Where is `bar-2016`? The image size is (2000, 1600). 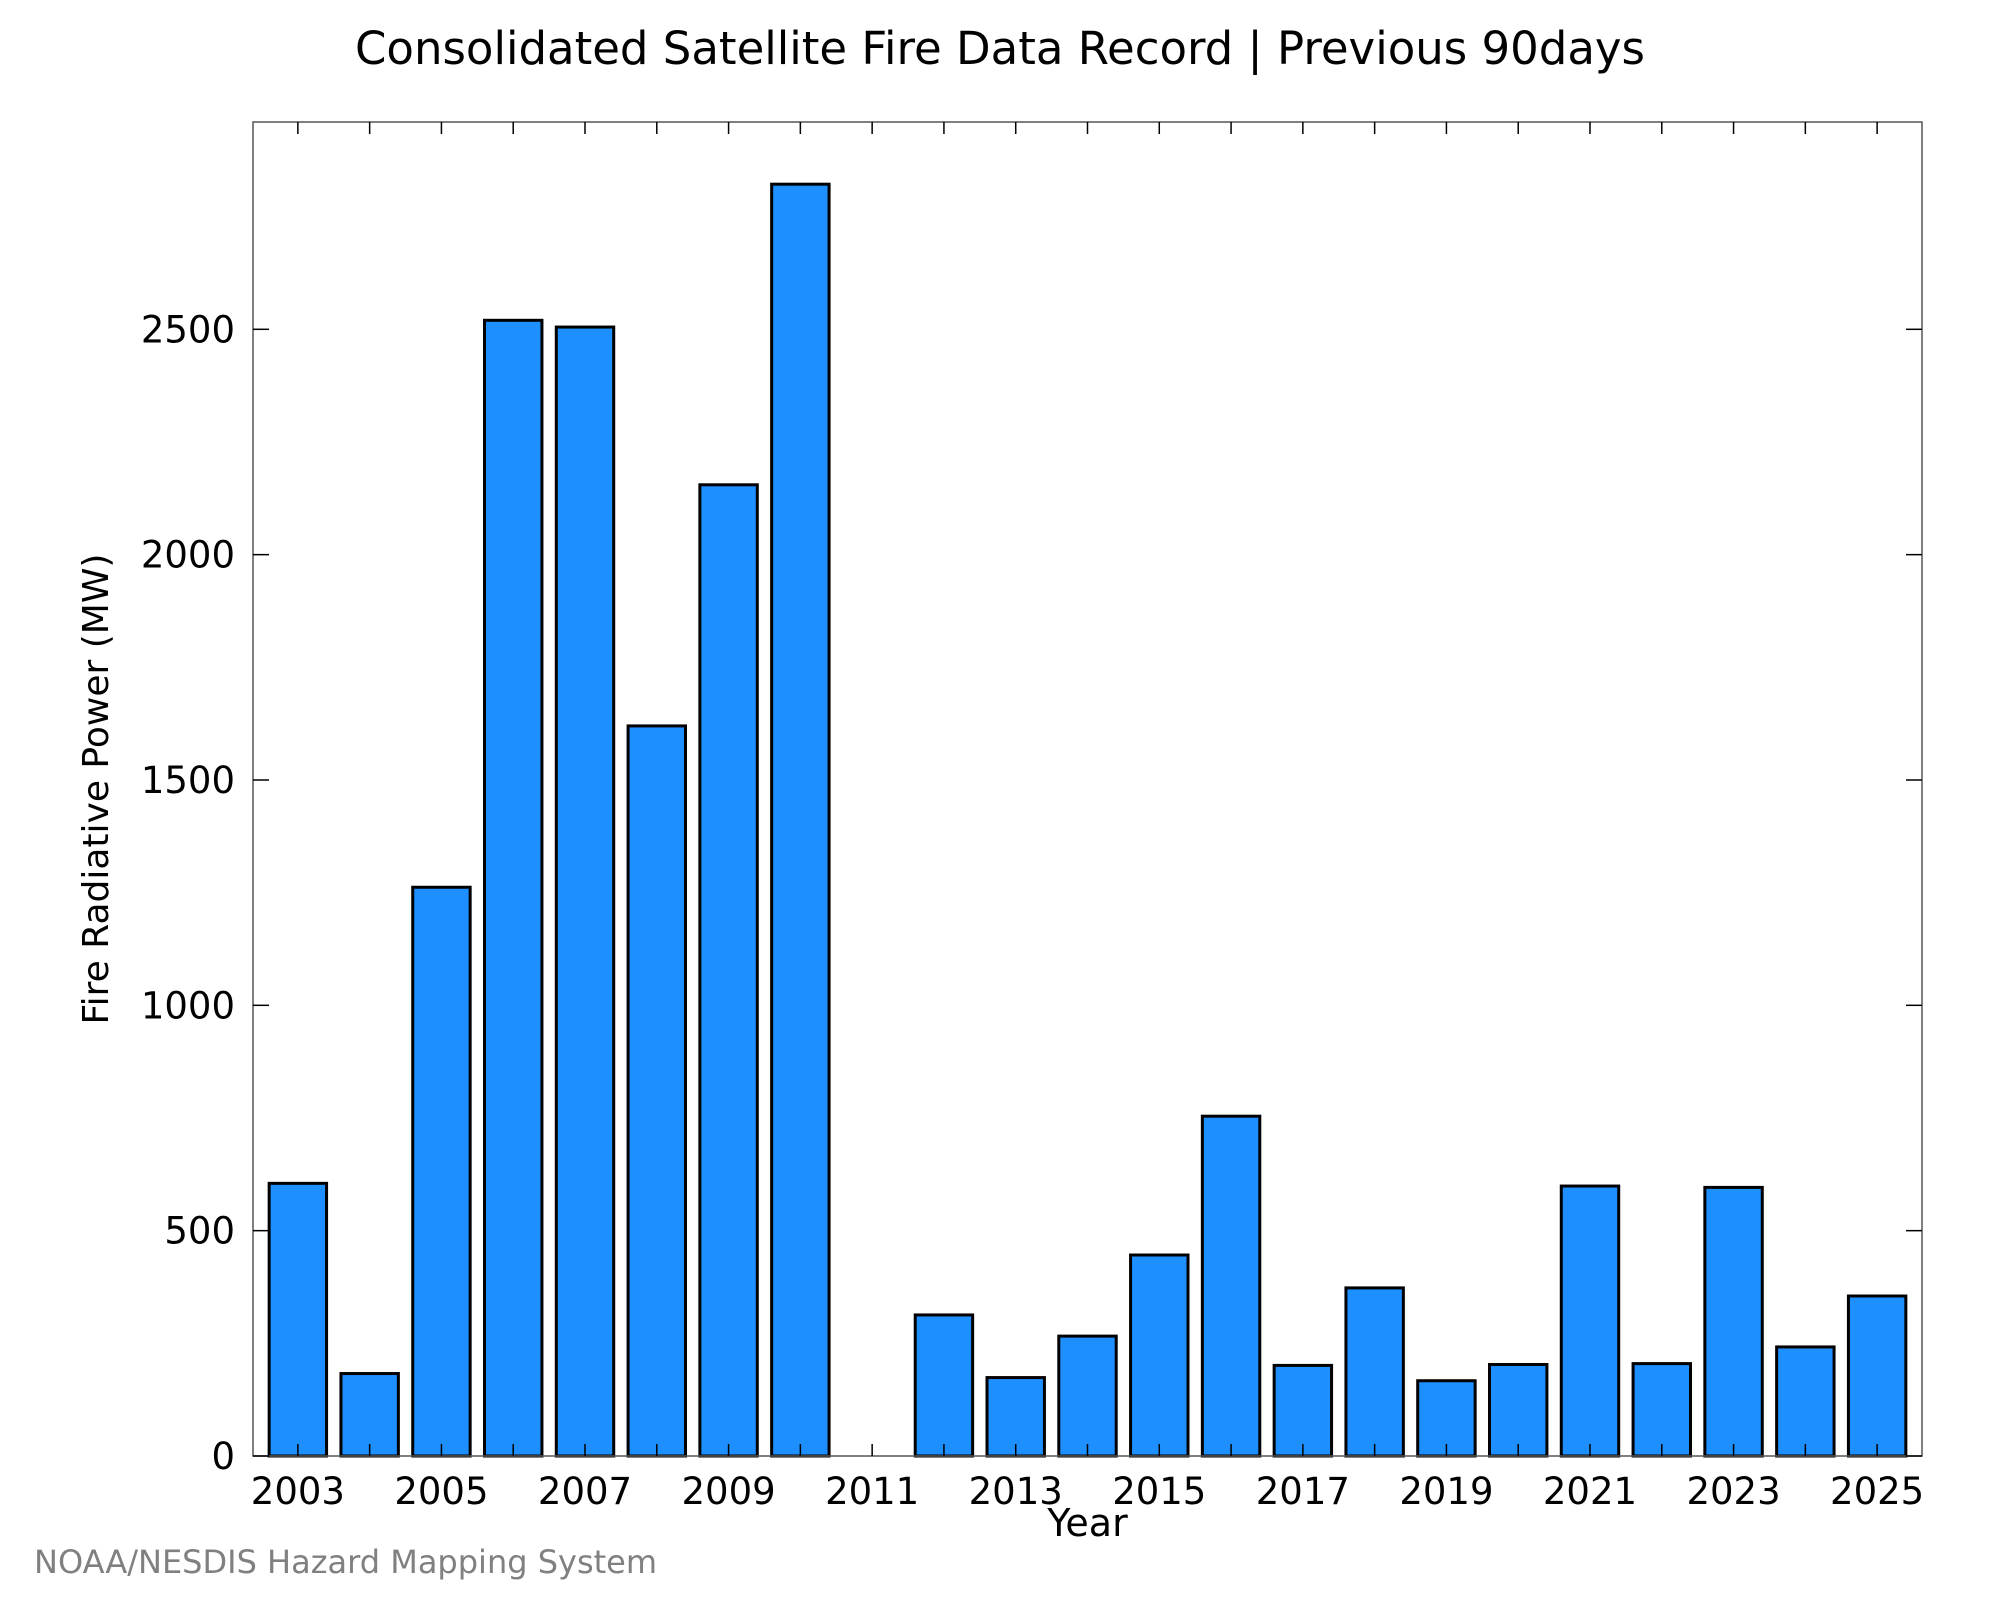
bar-2016 is located at coordinates (1231, 1286).